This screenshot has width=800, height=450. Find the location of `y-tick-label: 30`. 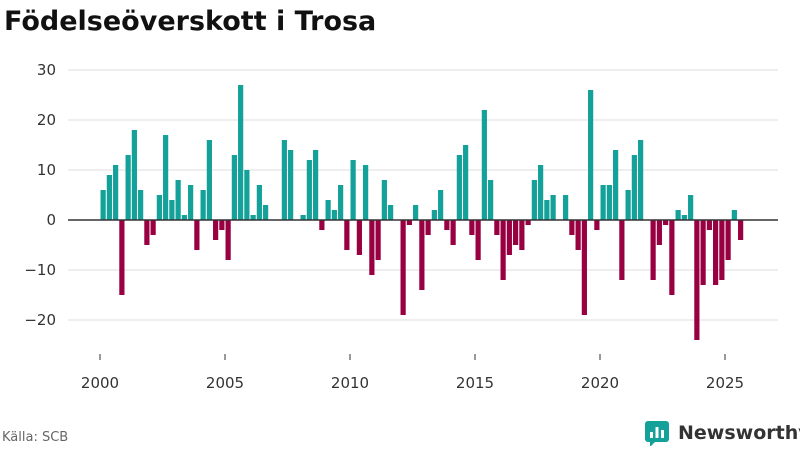

y-tick-label: 30 is located at coordinates (46, 70).